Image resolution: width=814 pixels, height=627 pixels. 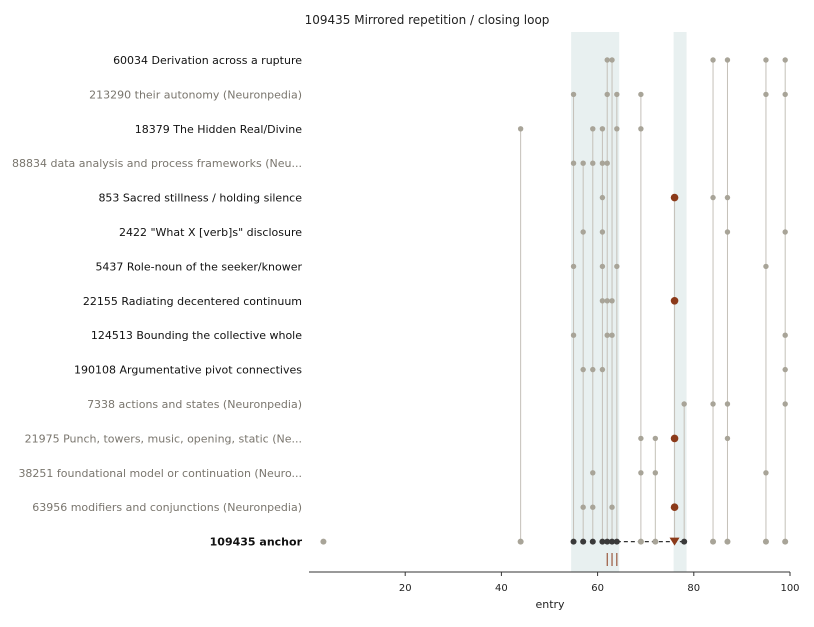 I want to click on point-row5-x57, so click(x=583, y=232).